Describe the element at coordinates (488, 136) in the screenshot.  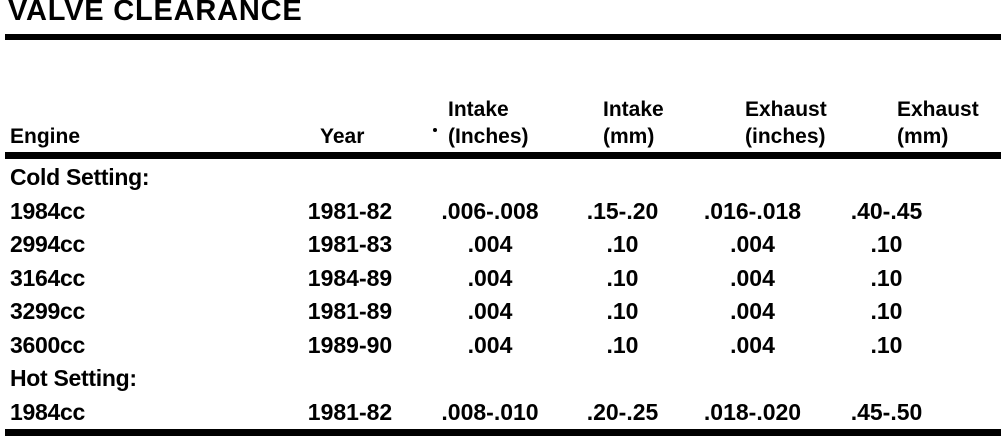
I see `column-header-unit: (Inches)` at that location.